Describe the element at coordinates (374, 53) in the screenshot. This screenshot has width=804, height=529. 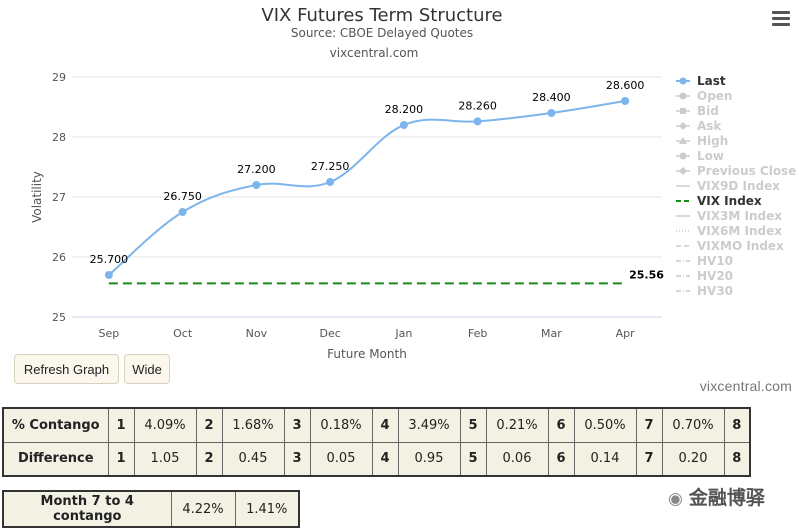
I see `chart-subtitle-site: vixcentral.com` at that location.